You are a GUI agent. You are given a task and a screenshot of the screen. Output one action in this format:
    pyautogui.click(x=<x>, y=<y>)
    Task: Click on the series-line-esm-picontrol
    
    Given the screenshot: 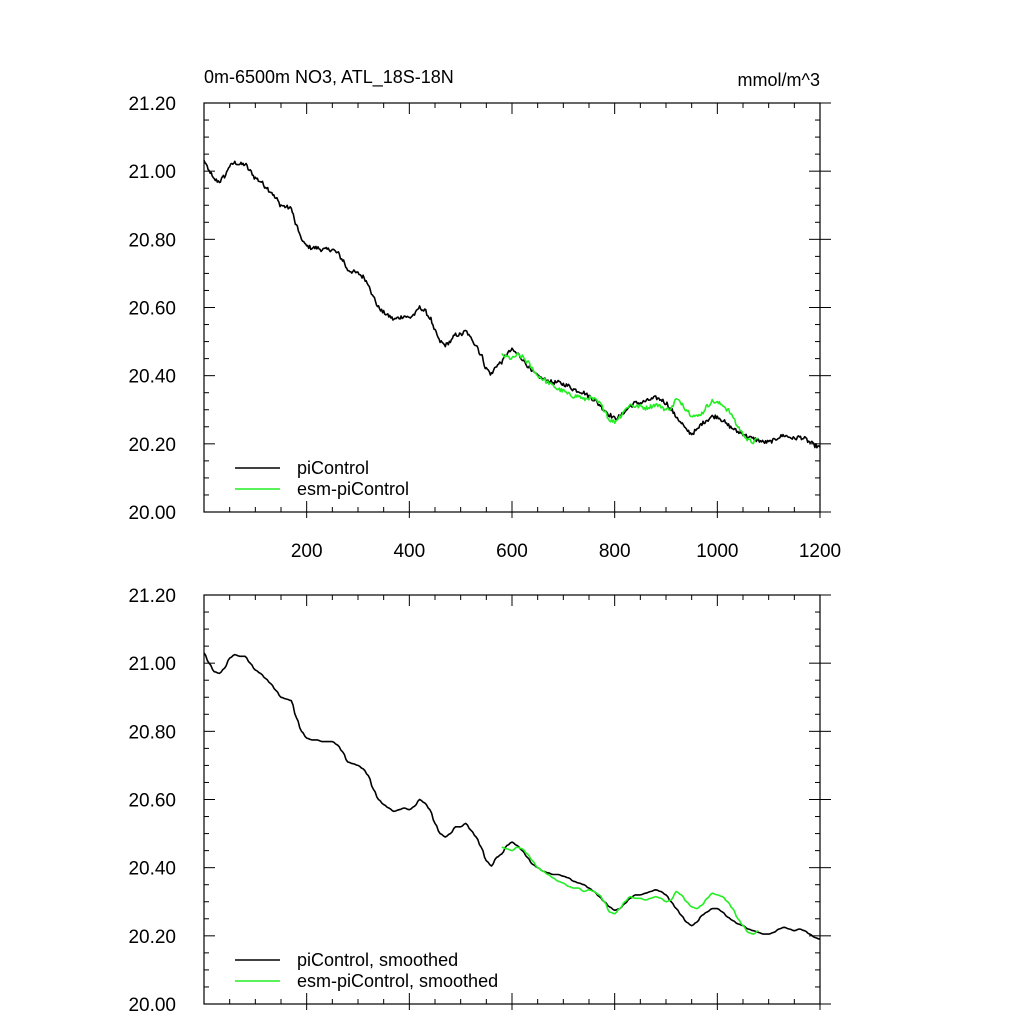 What is the action you would take?
    pyautogui.click(x=630, y=398)
    